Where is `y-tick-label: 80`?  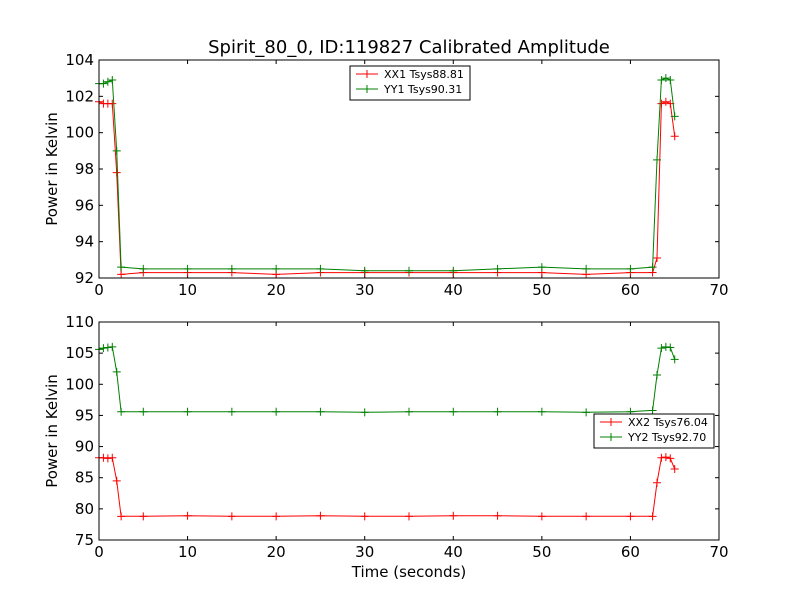
y-tick-label: 80 is located at coordinates (84, 509).